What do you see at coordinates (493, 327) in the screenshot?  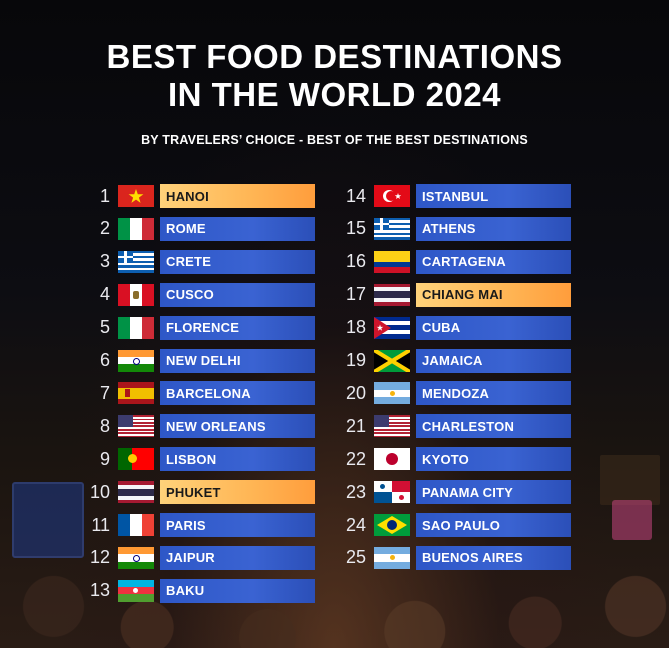 I see `destination-name: CUBA` at bounding box center [493, 327].